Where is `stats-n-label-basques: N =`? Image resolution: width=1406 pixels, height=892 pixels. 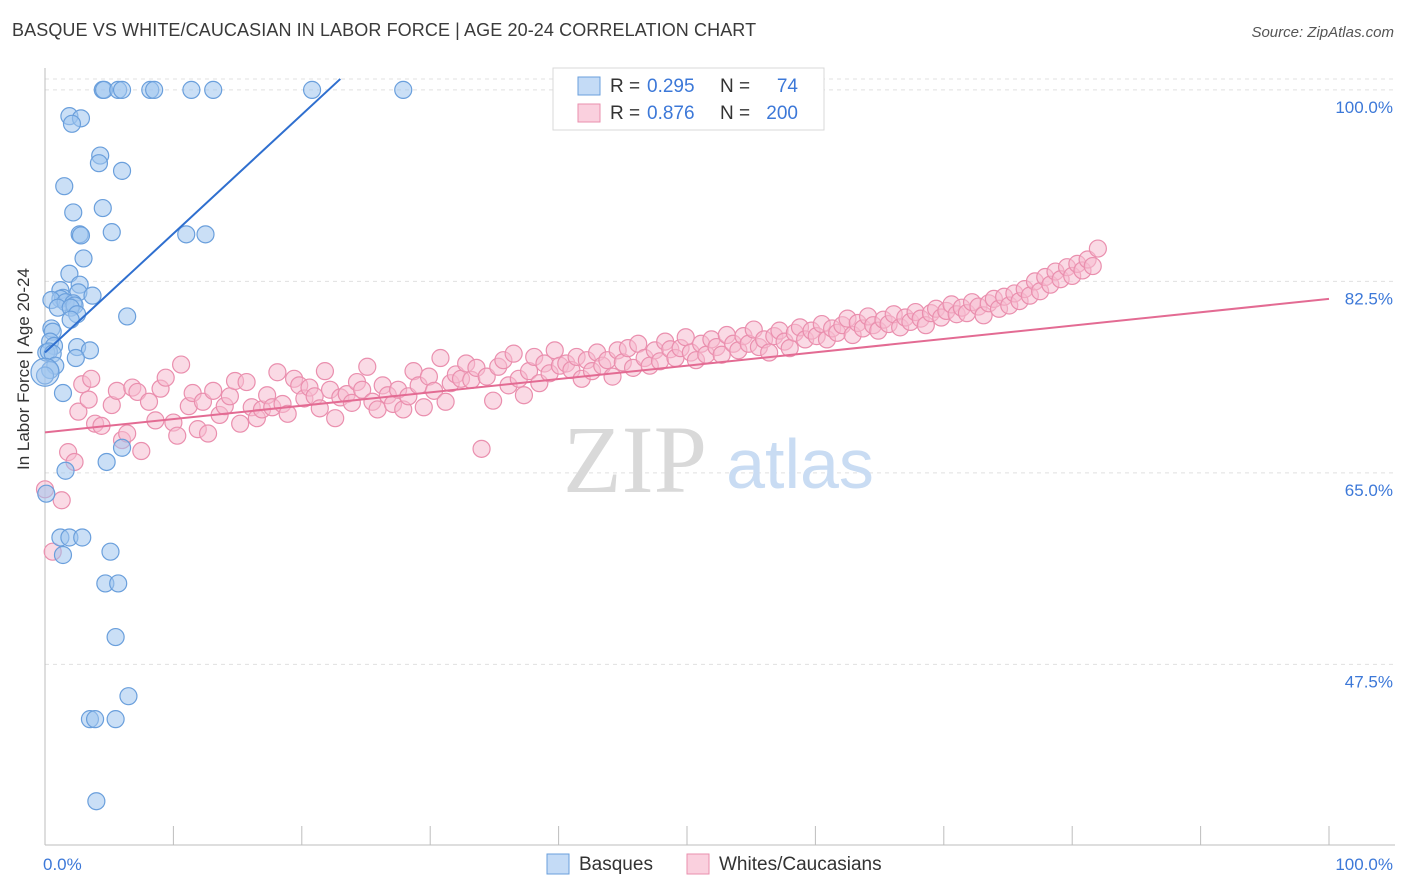
stats-n-label-basques: N = is located at coordinates (735, 86).